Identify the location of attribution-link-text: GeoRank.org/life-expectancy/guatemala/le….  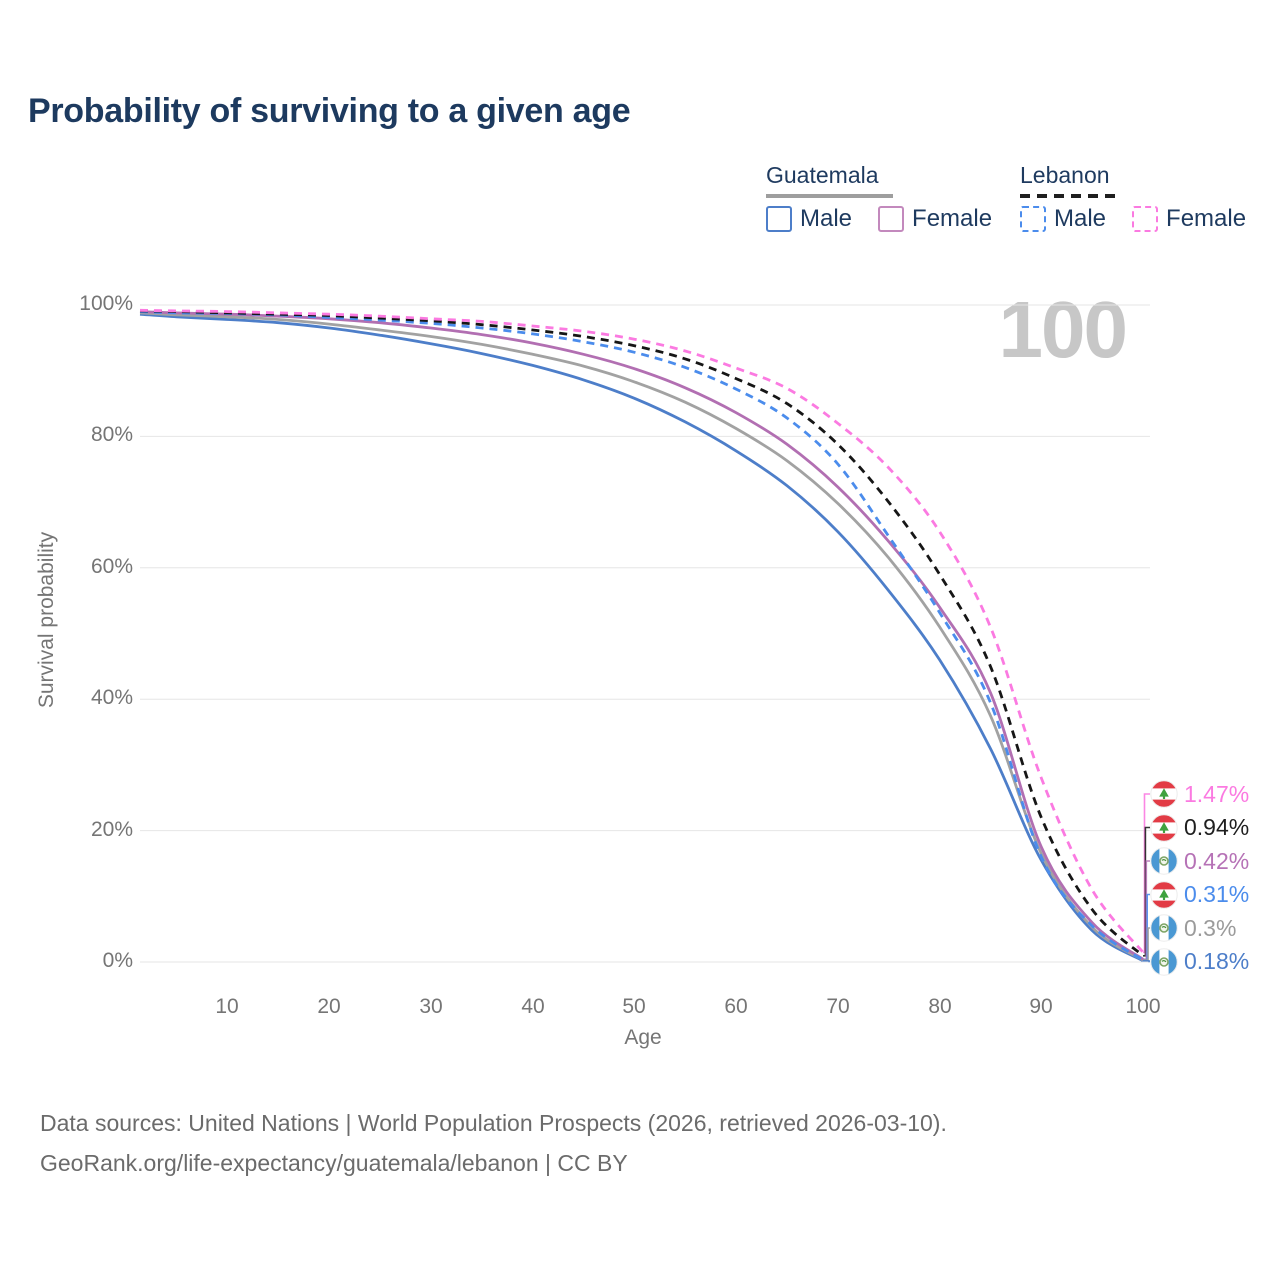
(334, 1163).